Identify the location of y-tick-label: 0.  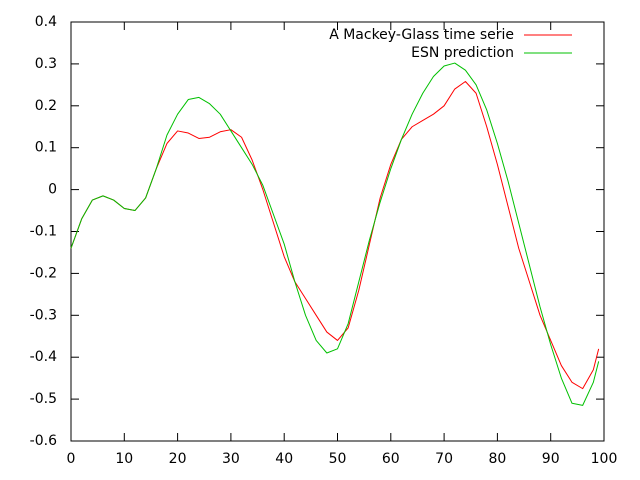
(52, 190).